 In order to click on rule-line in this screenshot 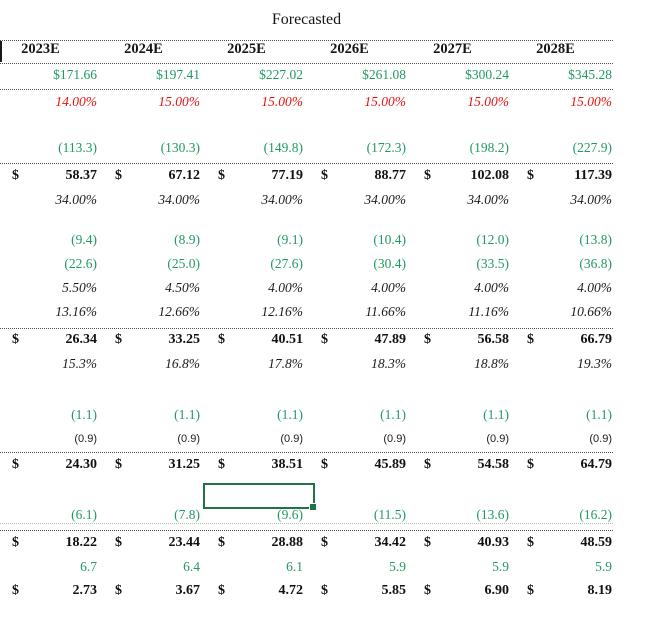, I will do `click(306, 530)`.